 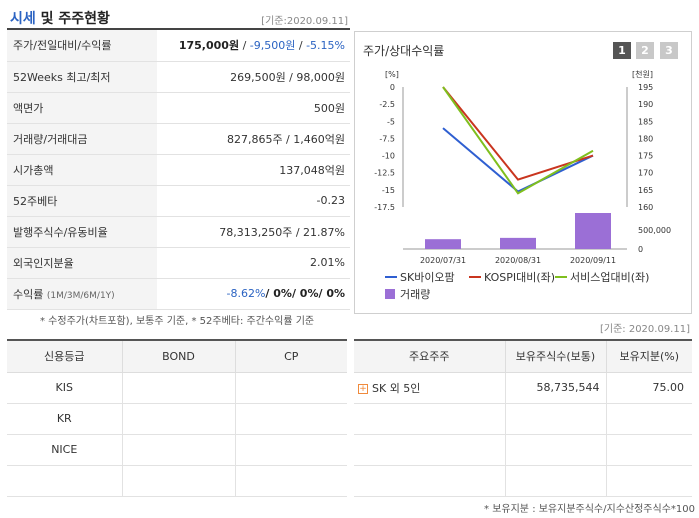 What do you see at coordinates (246, 293) in the screenshot?
I see `return-1m: -8.62%` at bounding box center [246, 293].